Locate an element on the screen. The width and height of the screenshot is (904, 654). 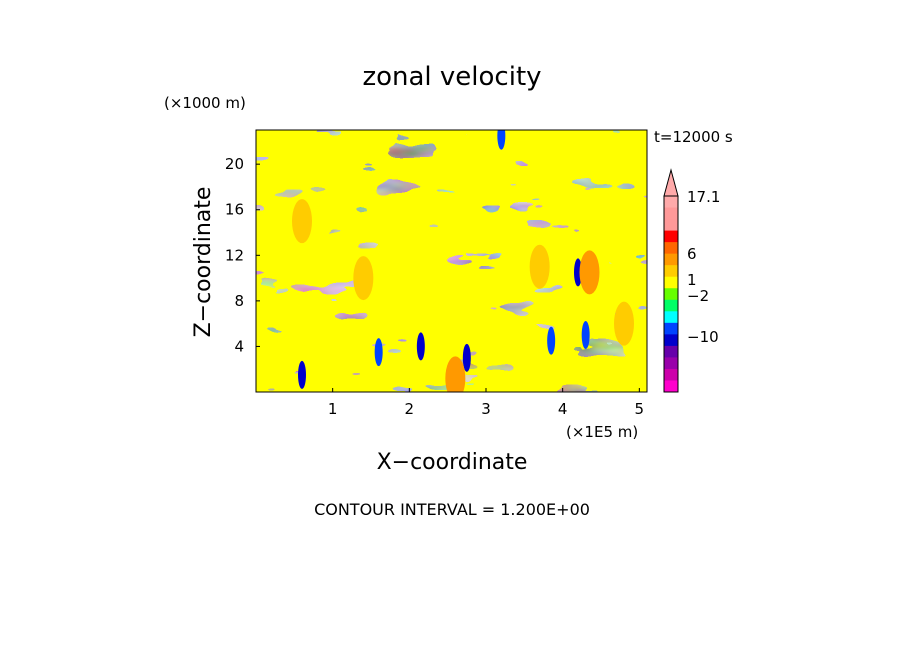
colorbar-extend-arrow is located at coordinates (671, 182).